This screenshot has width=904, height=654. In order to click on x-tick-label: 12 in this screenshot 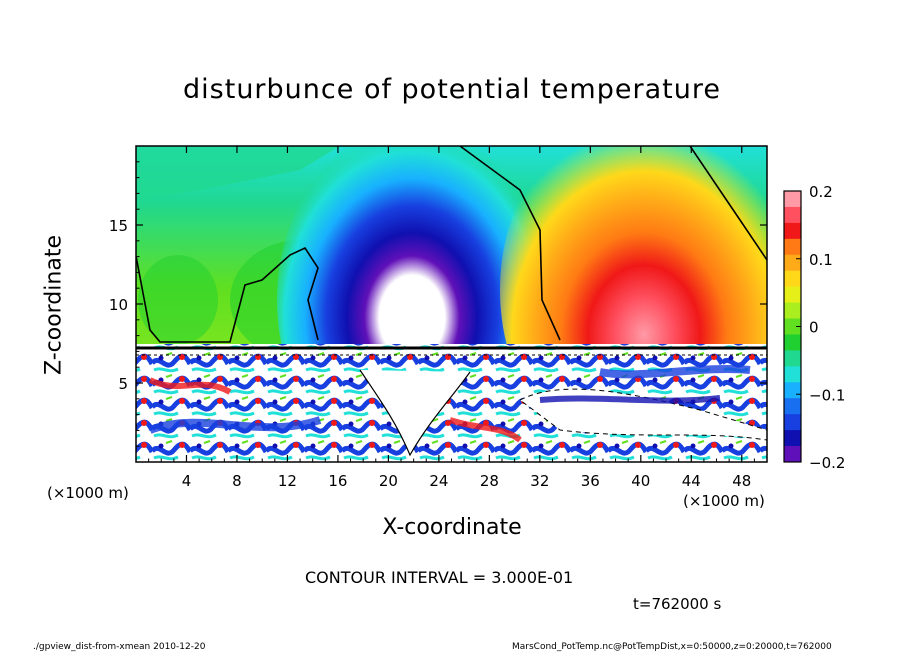, I will do `click(287, 481)`.